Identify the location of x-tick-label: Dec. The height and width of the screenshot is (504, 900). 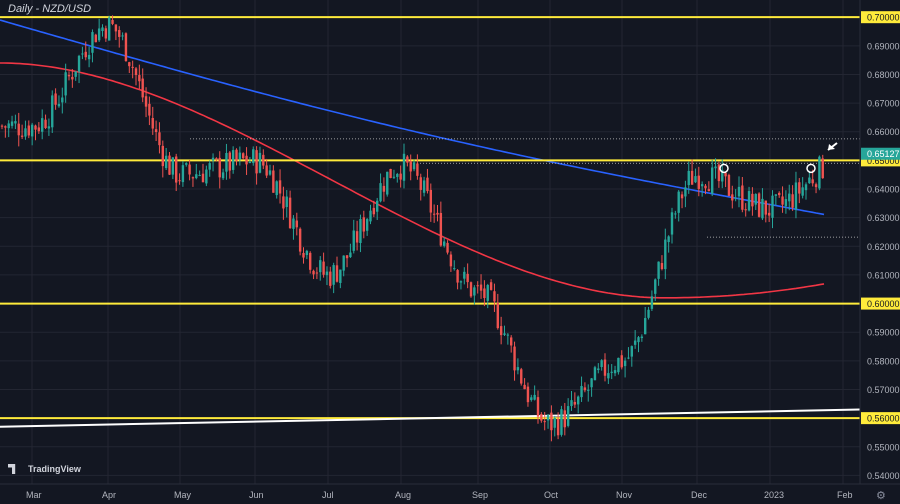
(699, 495).